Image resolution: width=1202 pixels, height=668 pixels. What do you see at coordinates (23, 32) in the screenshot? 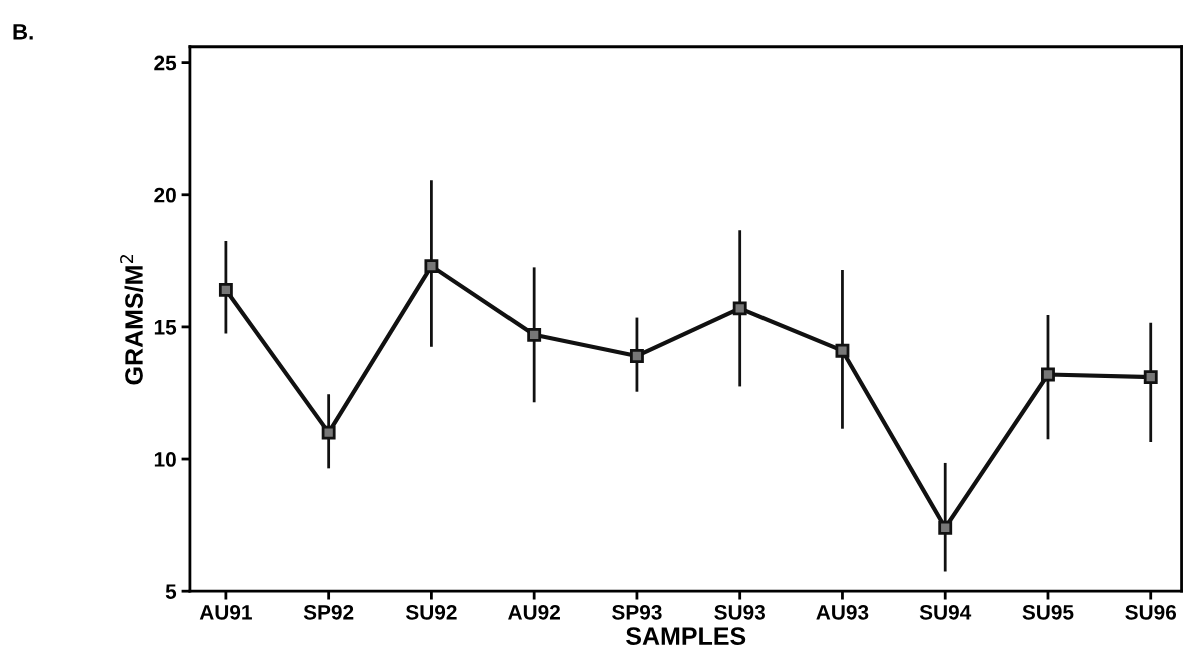
I see `chart-title: B.` at bounding box center [23, 32].